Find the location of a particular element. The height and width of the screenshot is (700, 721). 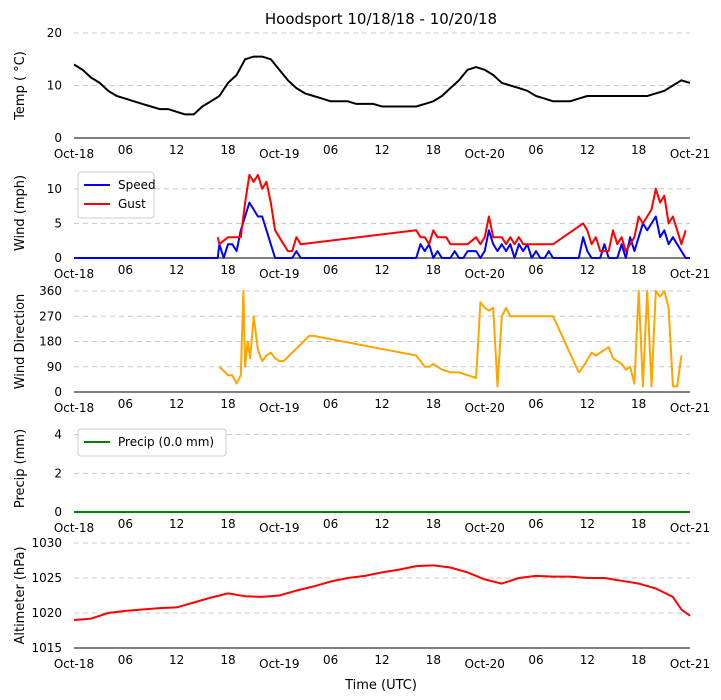

precip-x-tick-label: Oct-18 is located at coordinates (74, 528).